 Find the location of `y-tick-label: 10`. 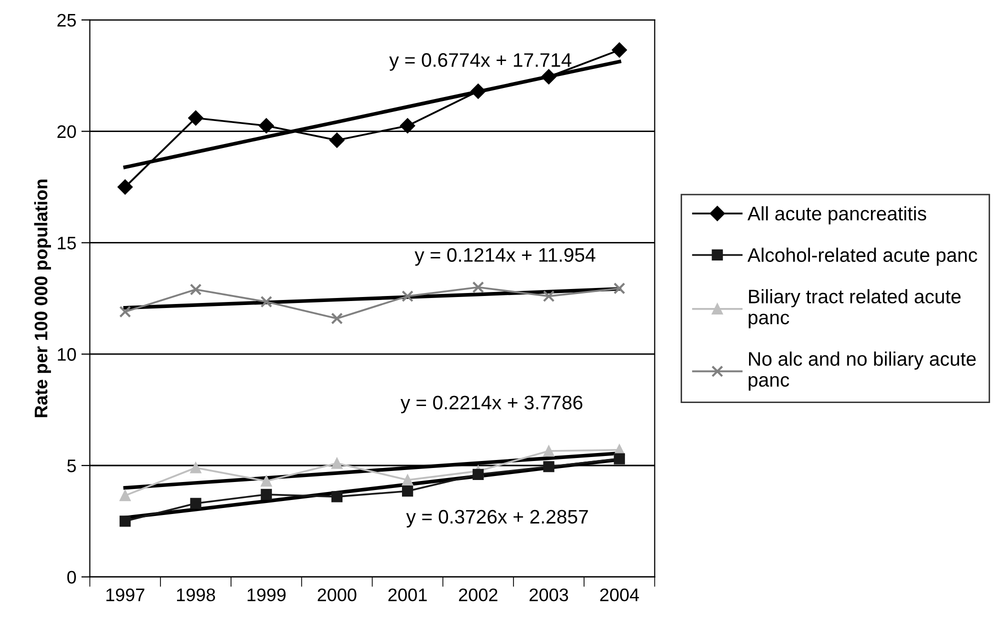

y-tick-label: 10 is located at coordinates (67, 354).